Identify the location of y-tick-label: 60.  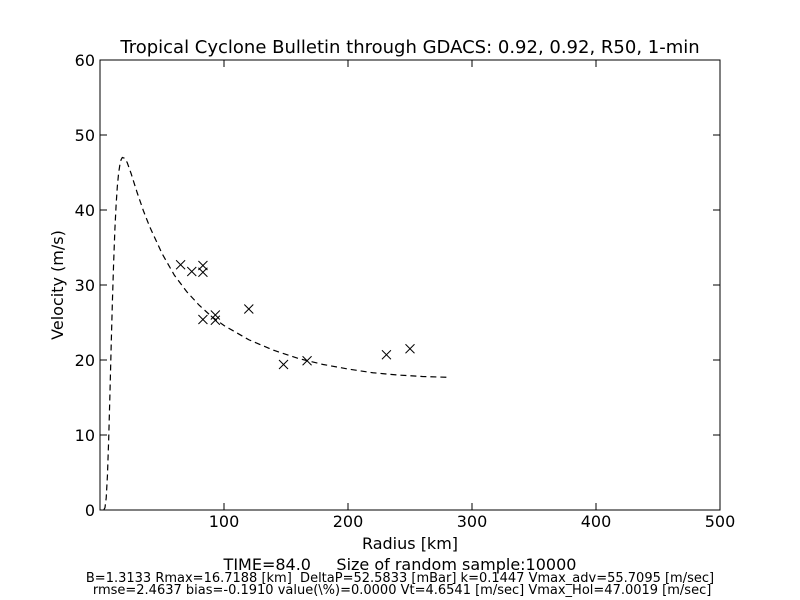
(85, 60).